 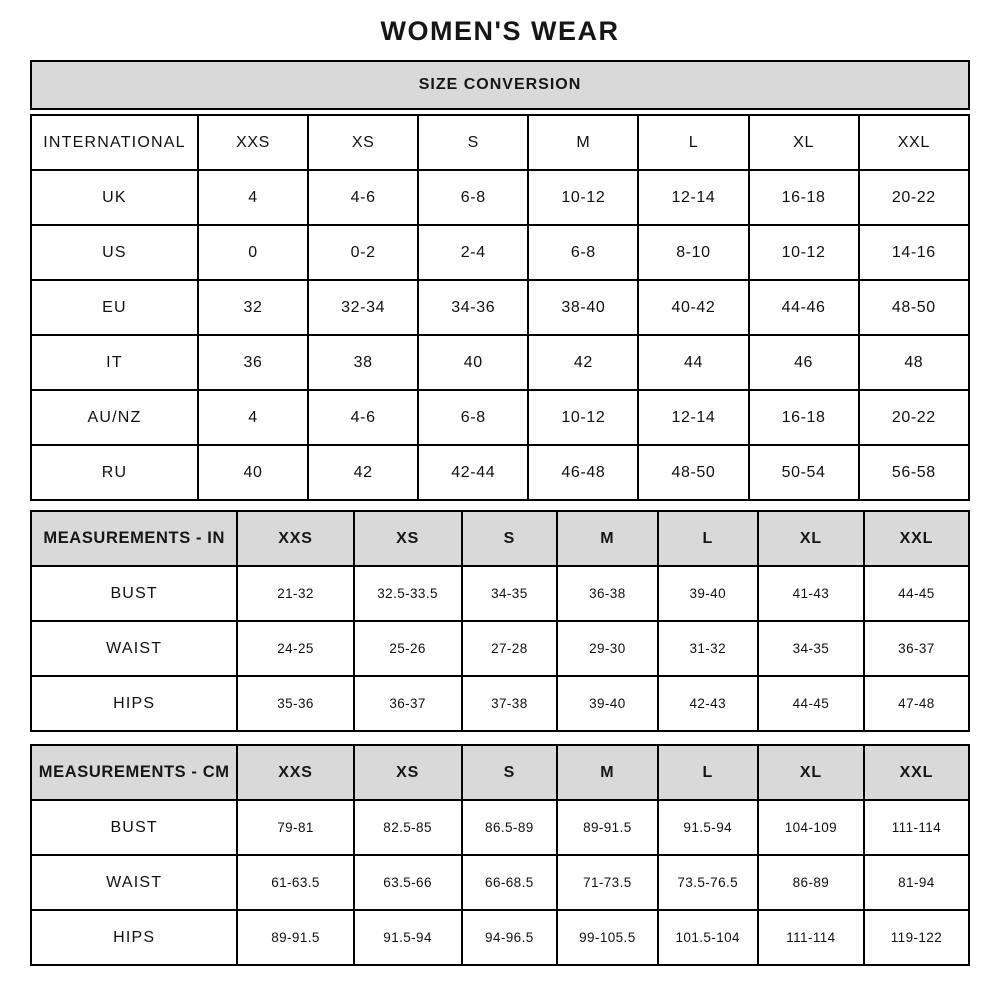 I want to click on table-row-uk: UK 4 4-6 6-8 10-12 12-14 16-18 20-22, so click(x=500, y=197).